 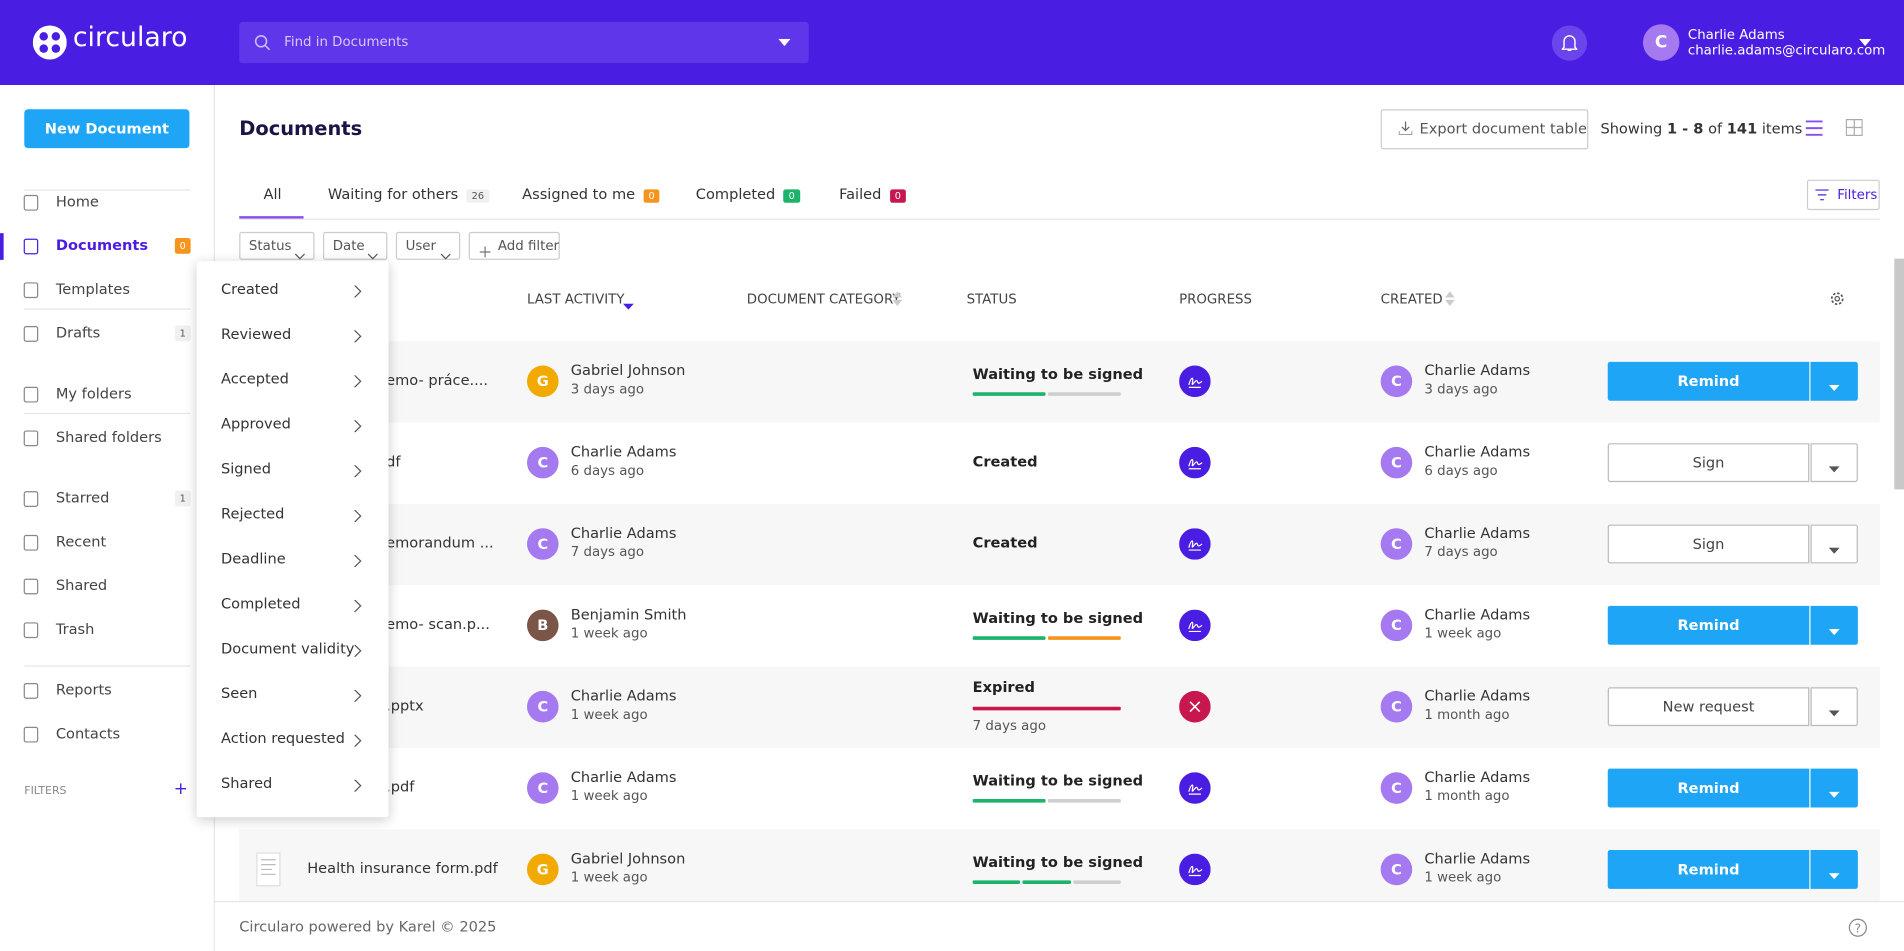 I want to click on add-filter: Add filter, so click(x=514, y=246).